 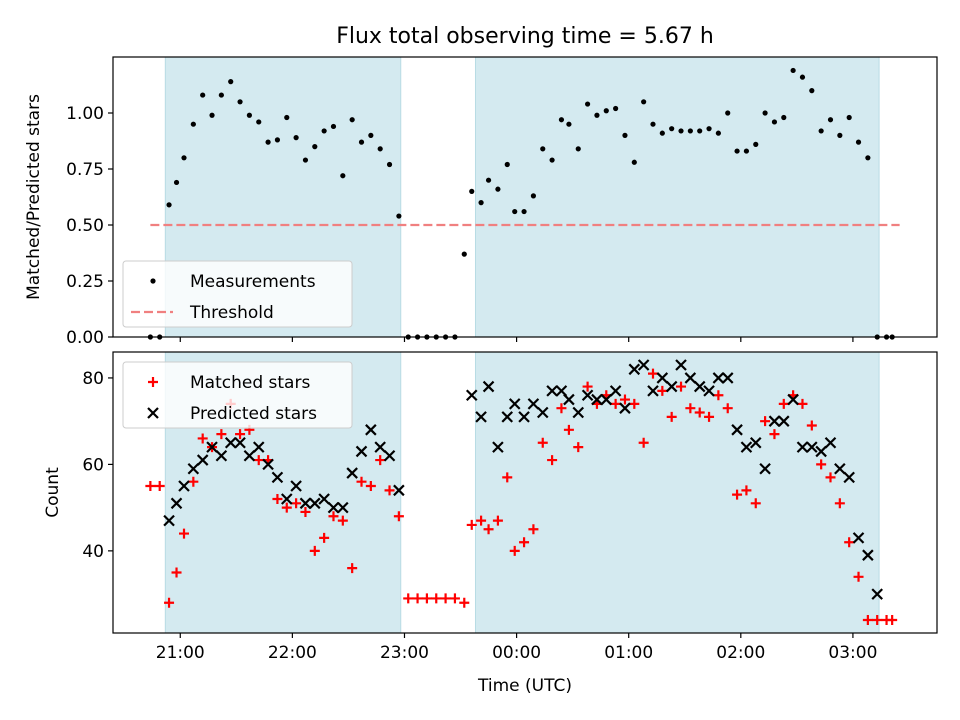 I want to click on top-legend-measurements-marker, so click(x=153, y=281).